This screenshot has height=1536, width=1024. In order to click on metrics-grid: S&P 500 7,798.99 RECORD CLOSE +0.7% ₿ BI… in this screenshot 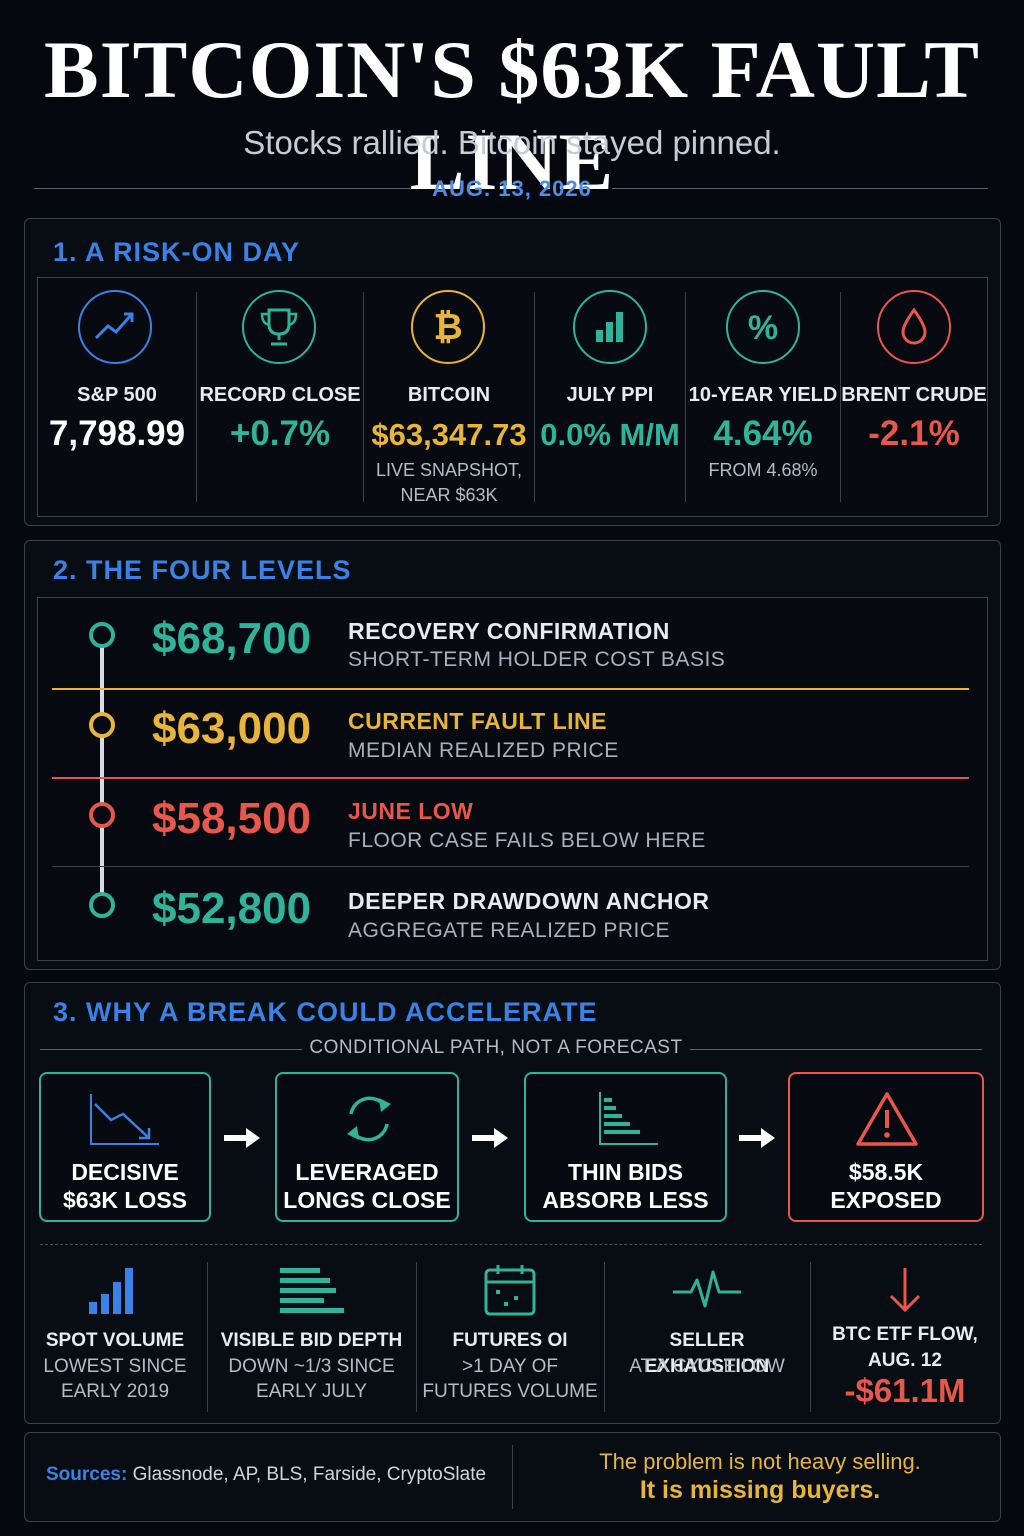, I will do `click(512, 397)`.